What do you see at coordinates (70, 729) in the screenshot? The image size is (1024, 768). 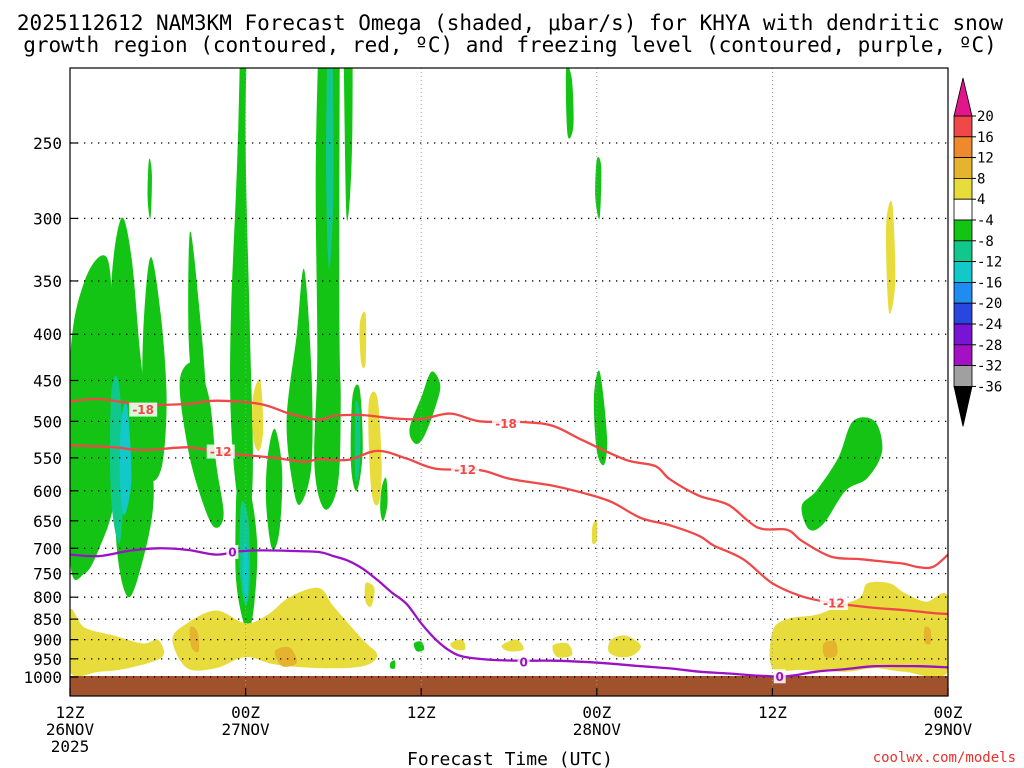 I see `x-tick-label: 26NOV` at bounding box center [70, 729].